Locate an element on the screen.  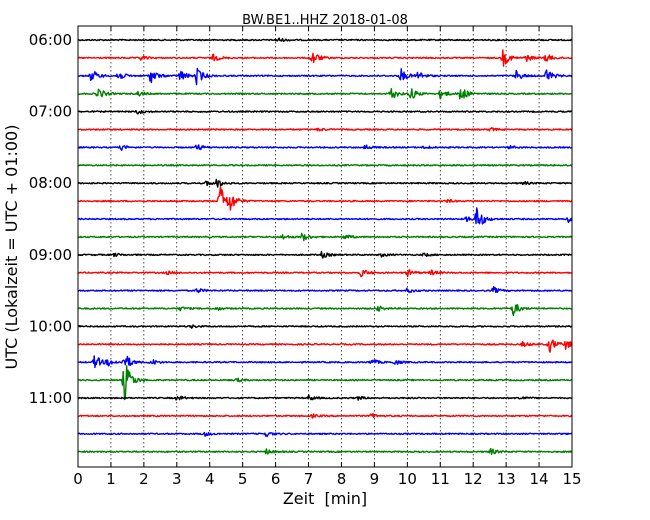
y-tick-label: 11:00 is located at coordinates (50, 398).